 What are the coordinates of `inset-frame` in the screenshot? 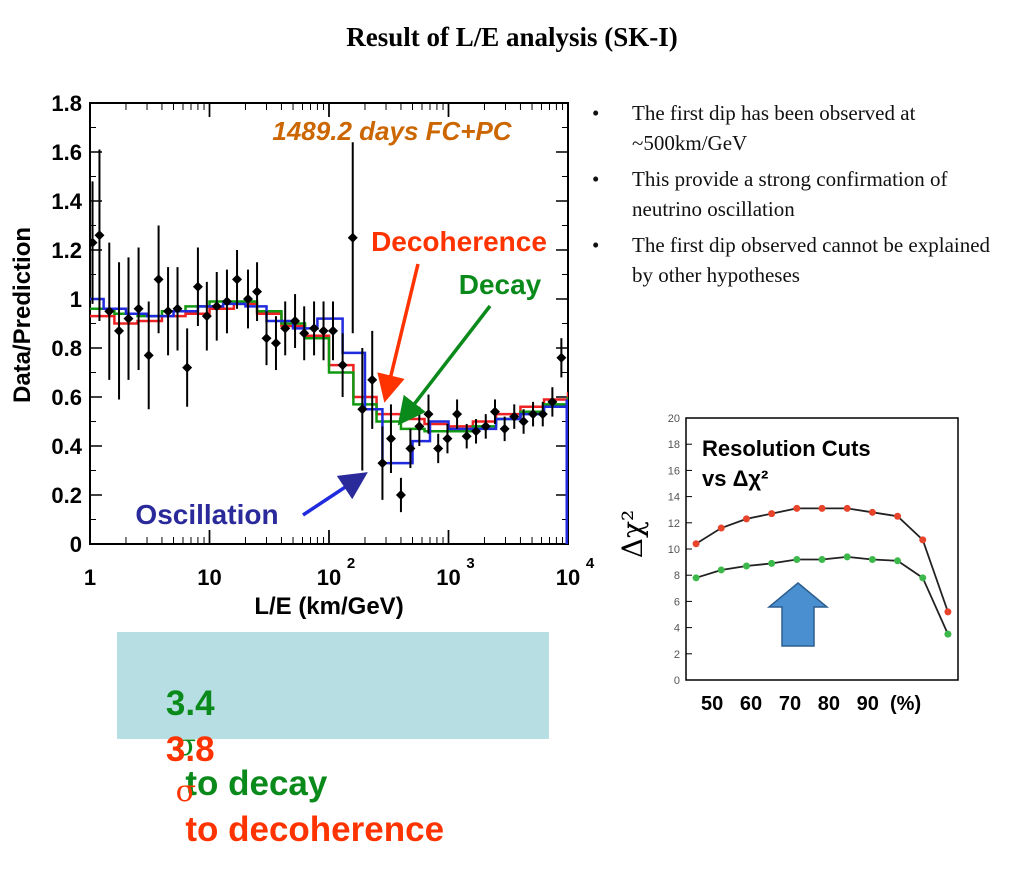 It's located at (822, 549).